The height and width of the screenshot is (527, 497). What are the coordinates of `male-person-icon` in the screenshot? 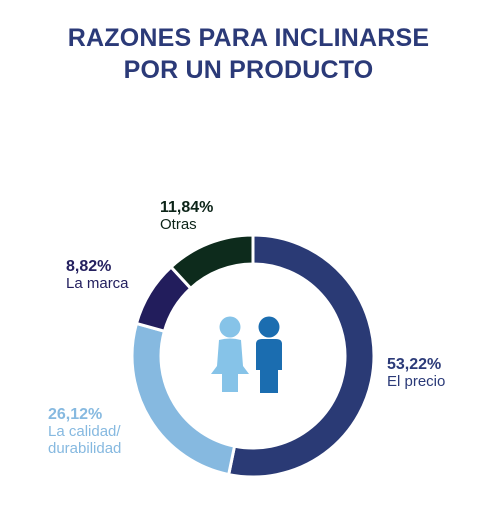 It's located at (269, 354).